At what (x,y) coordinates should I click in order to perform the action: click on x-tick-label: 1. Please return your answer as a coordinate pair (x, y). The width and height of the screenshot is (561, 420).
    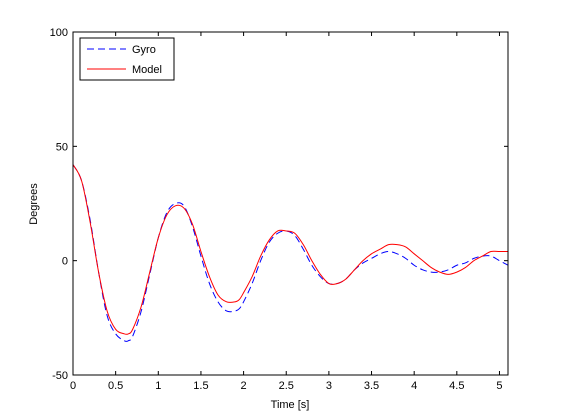
    Looking at the image, I should click on (158, 386).